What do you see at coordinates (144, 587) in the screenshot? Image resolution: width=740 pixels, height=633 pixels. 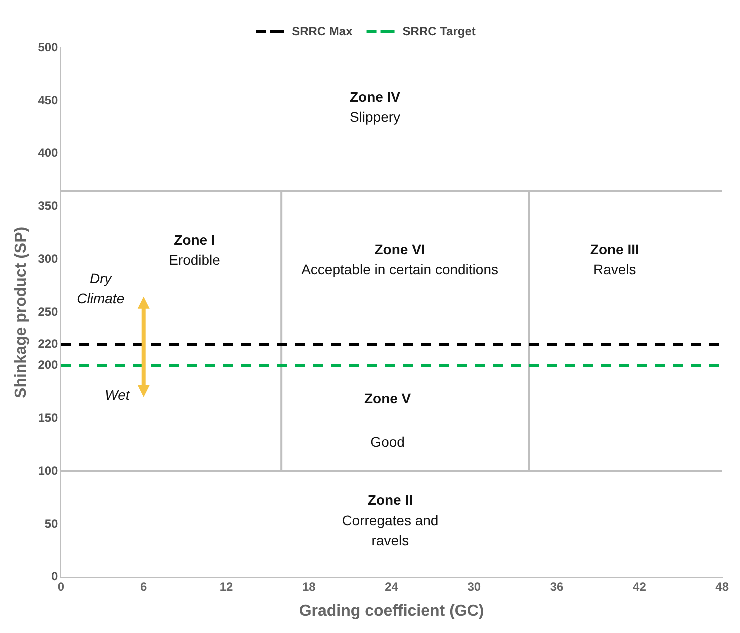 I see `x-tick-label: 6` at bounding box center [144, 587].